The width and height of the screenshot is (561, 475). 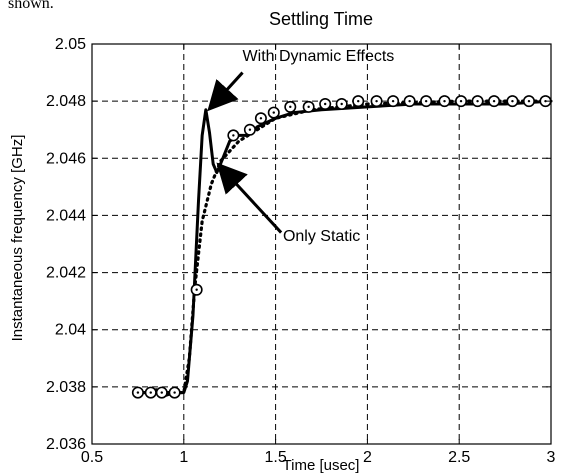 I want to click on top-text-fragment: shown., so click(x=31, y=6).